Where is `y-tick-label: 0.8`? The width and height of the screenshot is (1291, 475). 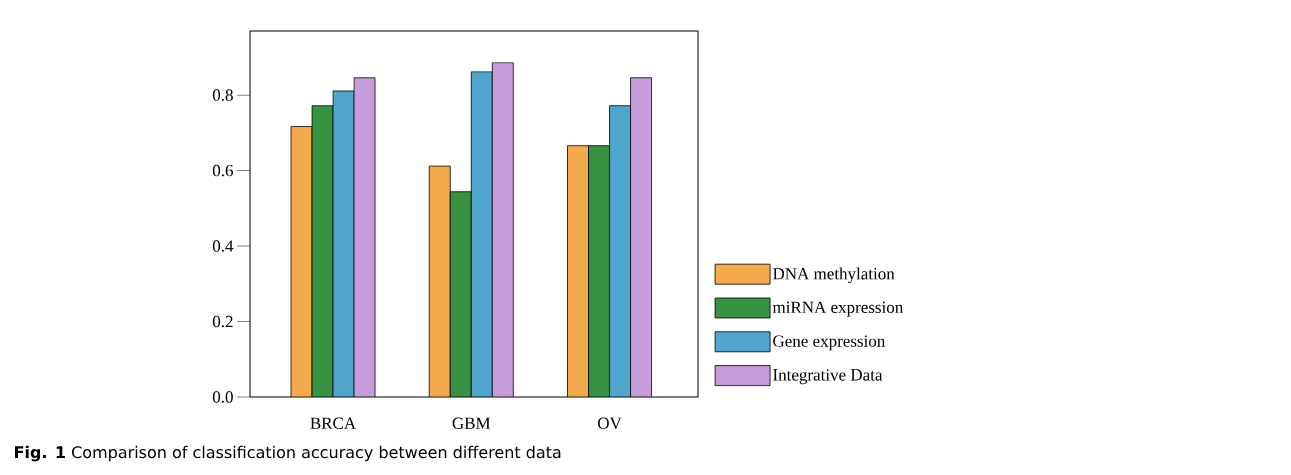
y-tick-label: 0.8 is located at coordinates (222, 95).